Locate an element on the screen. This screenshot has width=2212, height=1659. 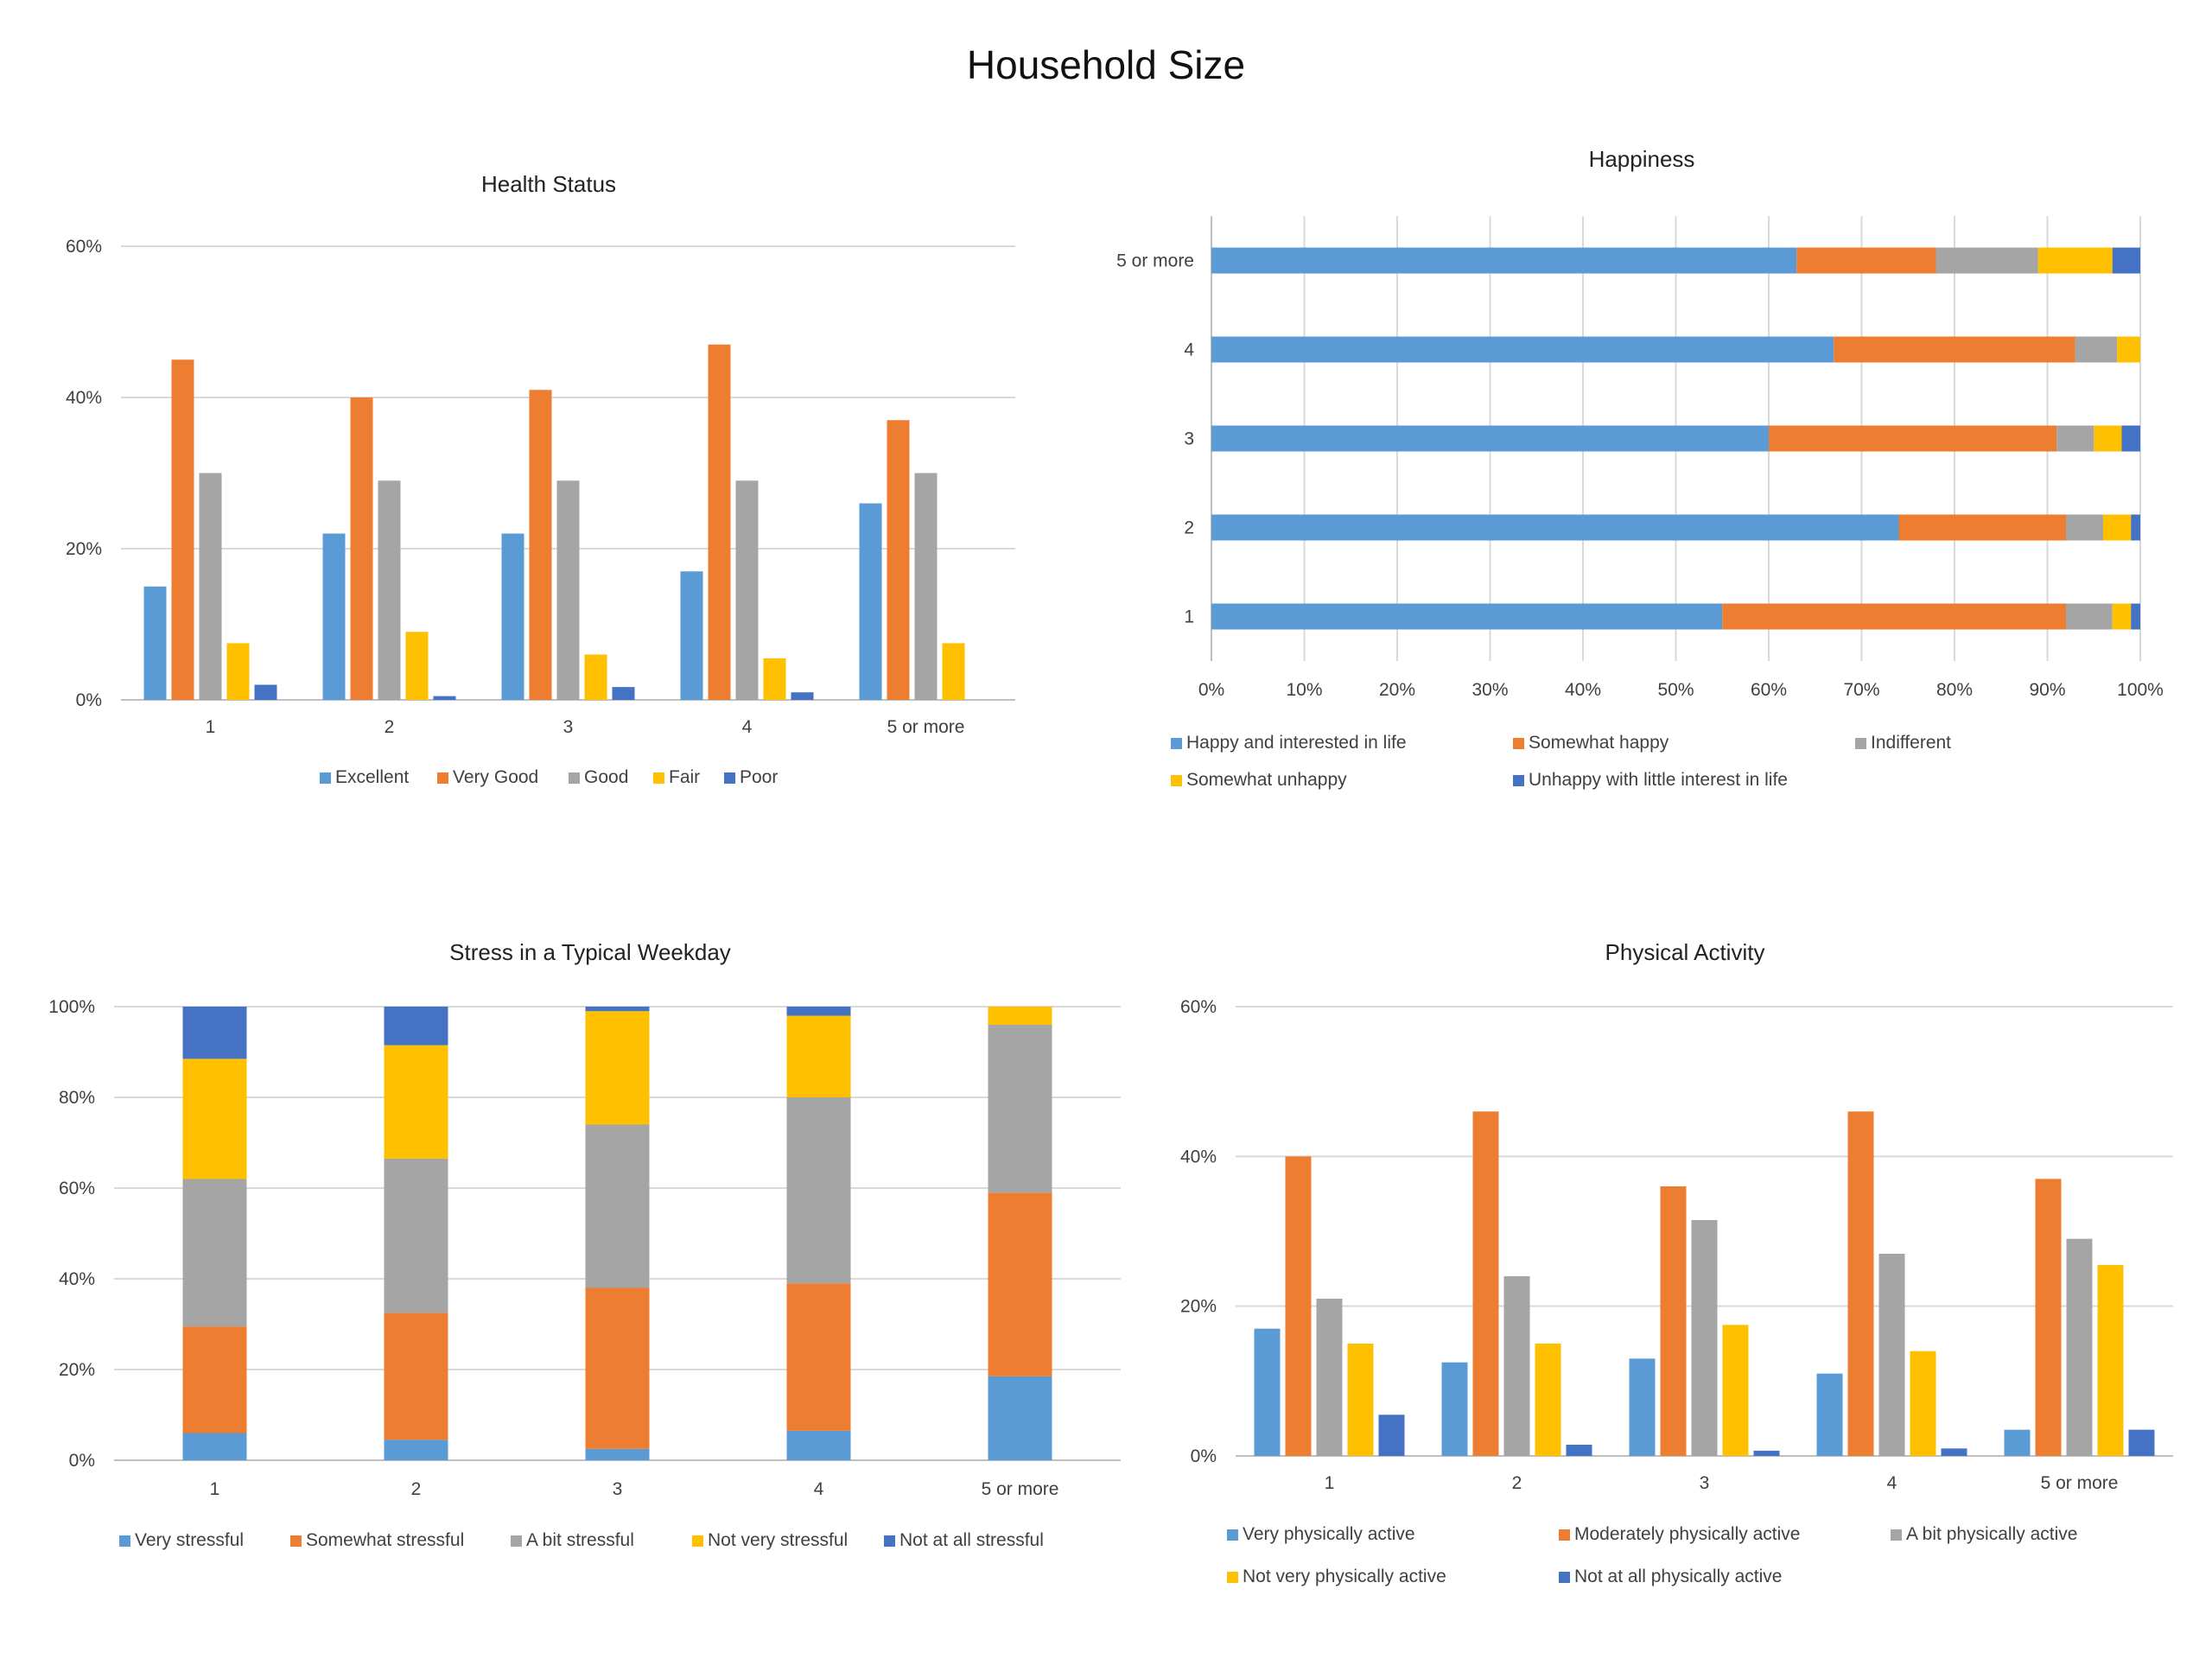
legend-label-very-physically-active: Very physically active is located at coordinates (1329, 1534).